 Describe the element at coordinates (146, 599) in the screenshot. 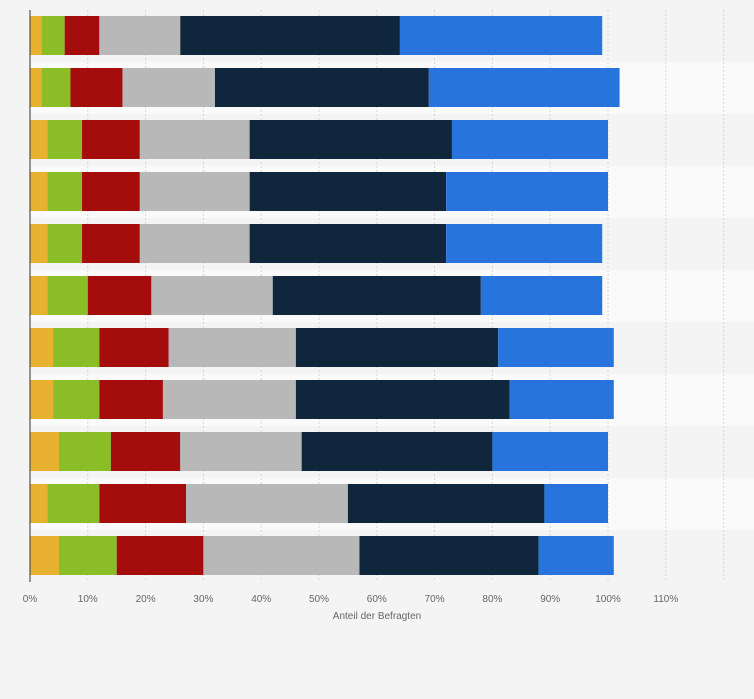

I see `x-tick-label: 20%` at that location.